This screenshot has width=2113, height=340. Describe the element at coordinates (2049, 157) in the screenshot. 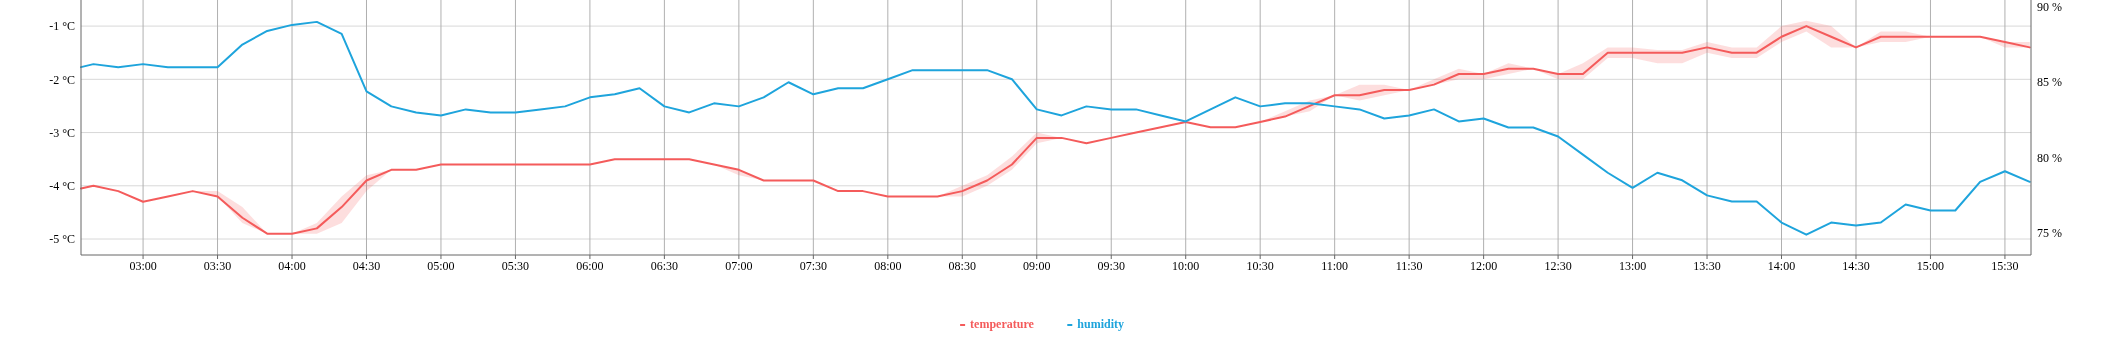

I see `y2-tick-label: 80 %` at that location.